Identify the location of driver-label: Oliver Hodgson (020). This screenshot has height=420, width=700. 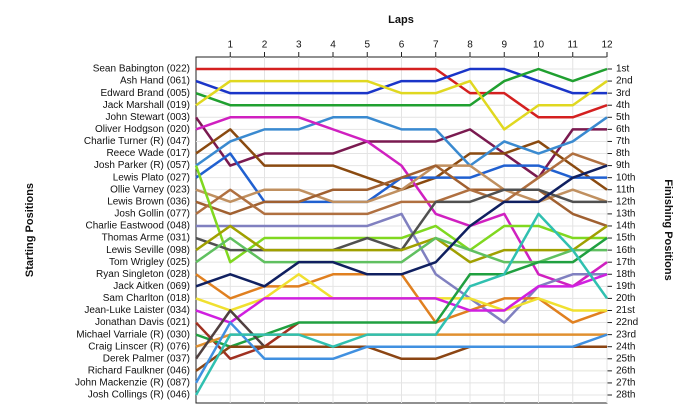
(142, 129).